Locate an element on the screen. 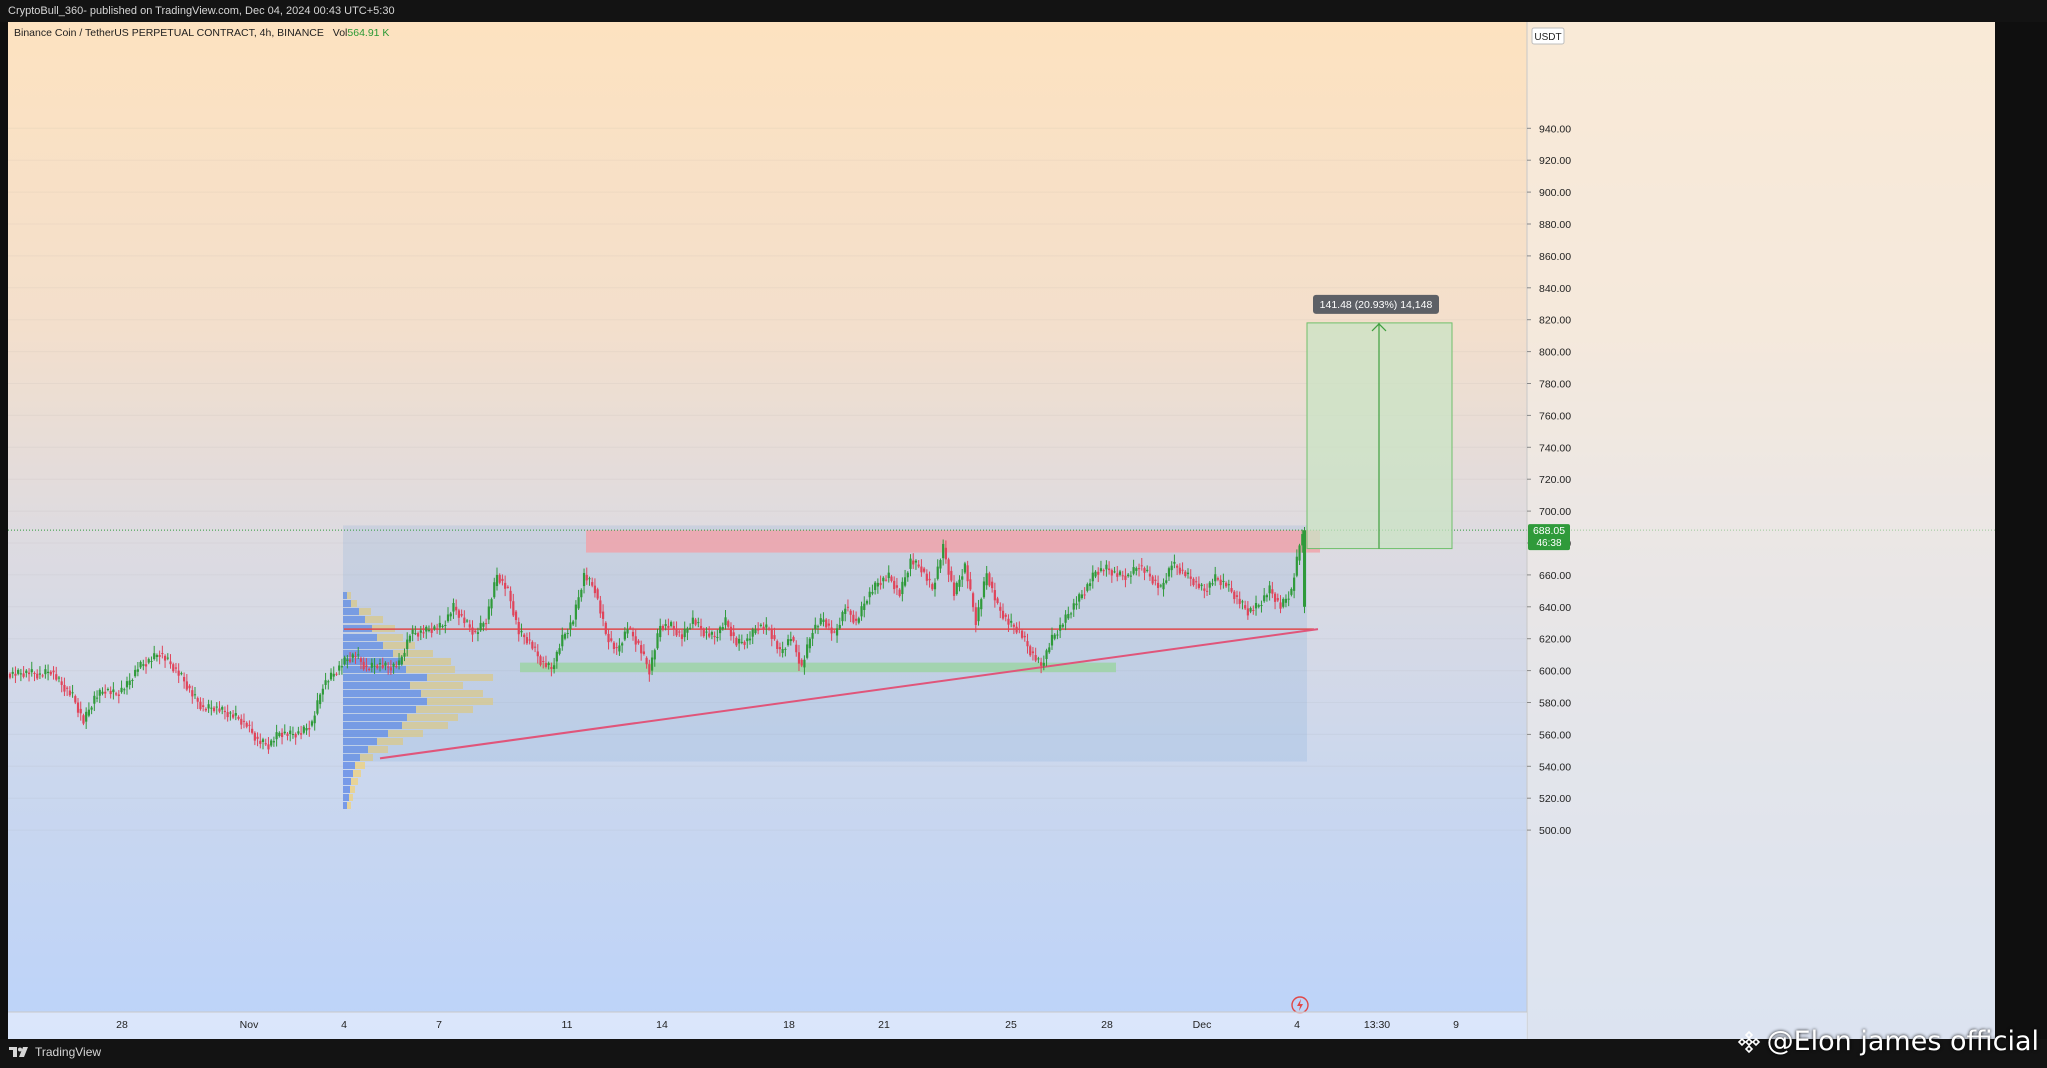 The height and width of the screenshot is (1068, 2047). watermark-text: @Elon james official is located at coordinates (1903, 1041).